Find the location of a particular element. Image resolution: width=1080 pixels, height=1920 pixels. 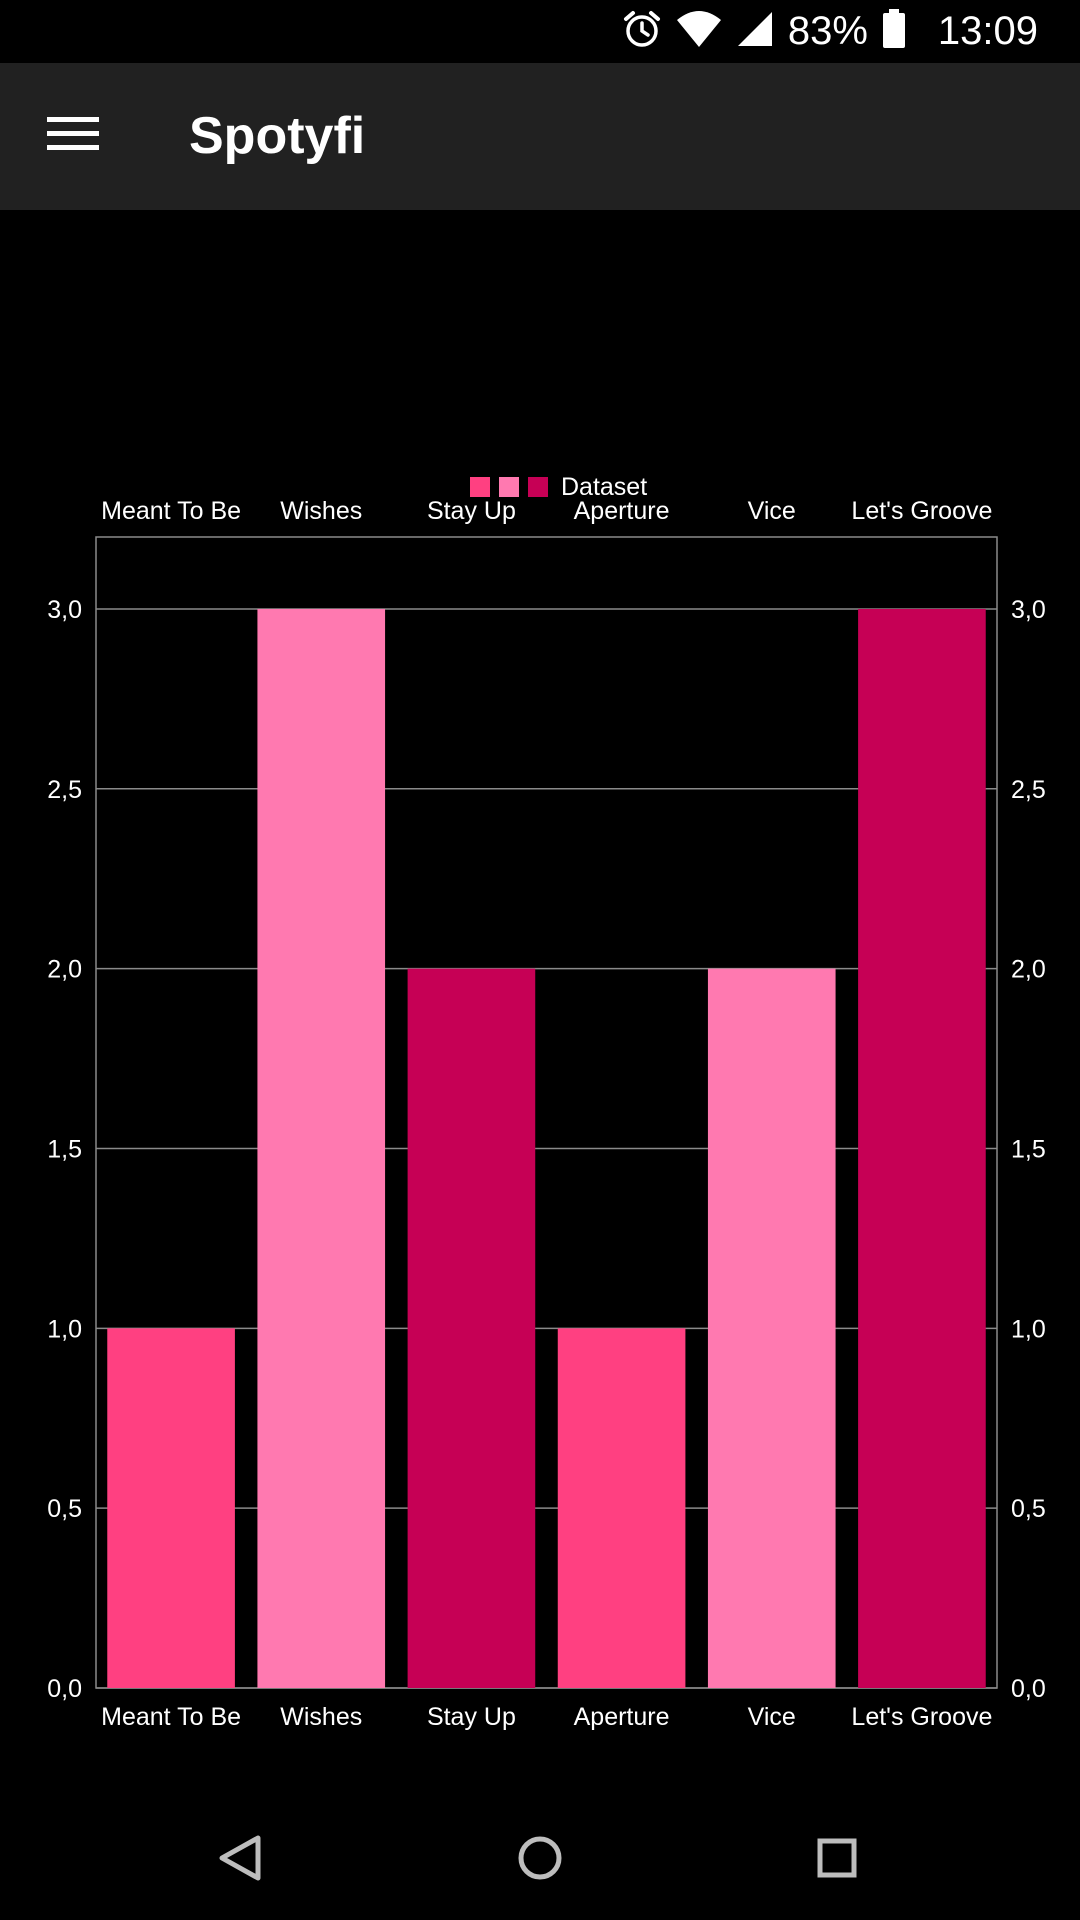

status-icons: 83% 13:09 is located at coordinates (830, 31).